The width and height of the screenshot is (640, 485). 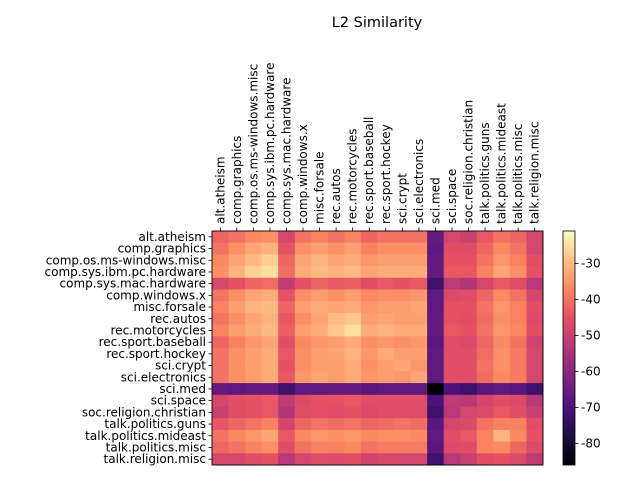 What do you see at coordinates (469, 162) in the screenshot?
I see `x-tick-label: soc.religion.christian` at bounding box center [469, 162].